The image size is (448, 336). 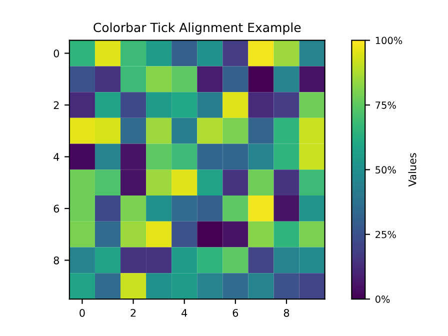 I want to click on chart-title: Colorbar Tick Alignment Example, so click(x=197, y=28).